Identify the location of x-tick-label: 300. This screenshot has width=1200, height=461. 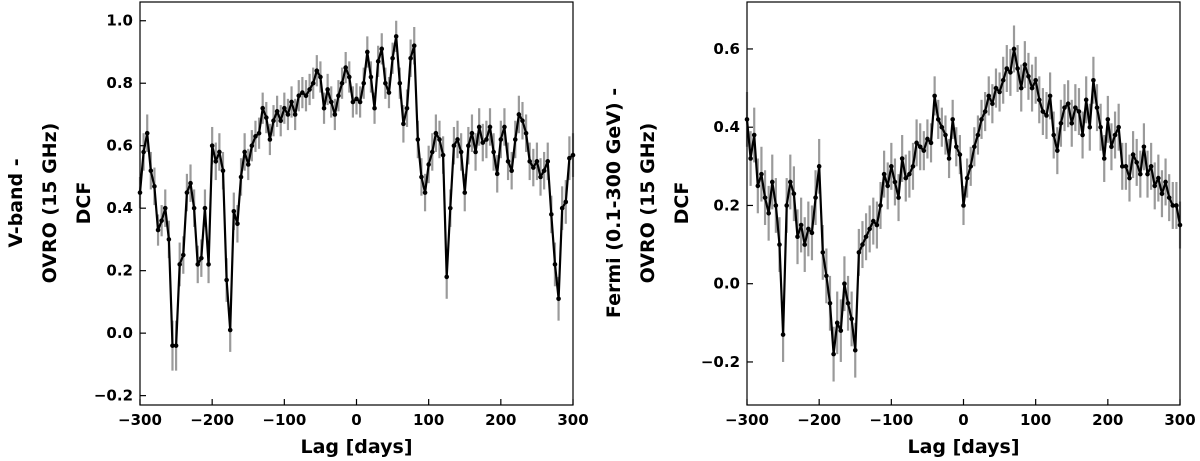
(1179, 420).